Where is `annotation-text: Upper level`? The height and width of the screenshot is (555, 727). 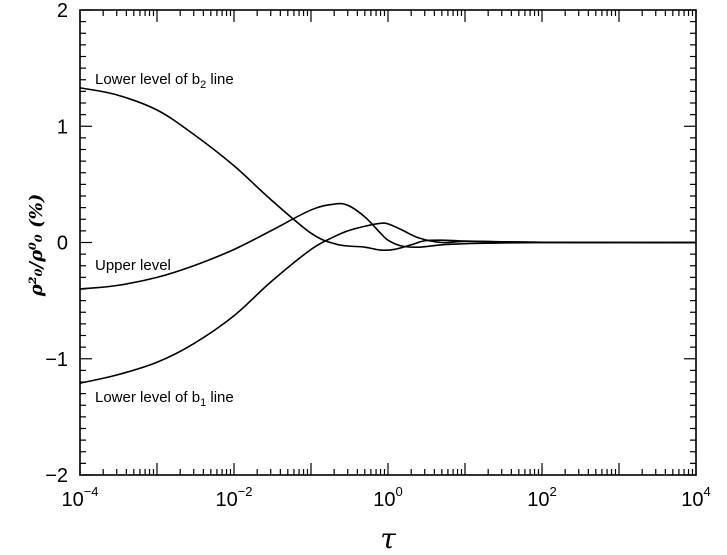 annotation-text: Upper level is located at coordinates (133, 265).